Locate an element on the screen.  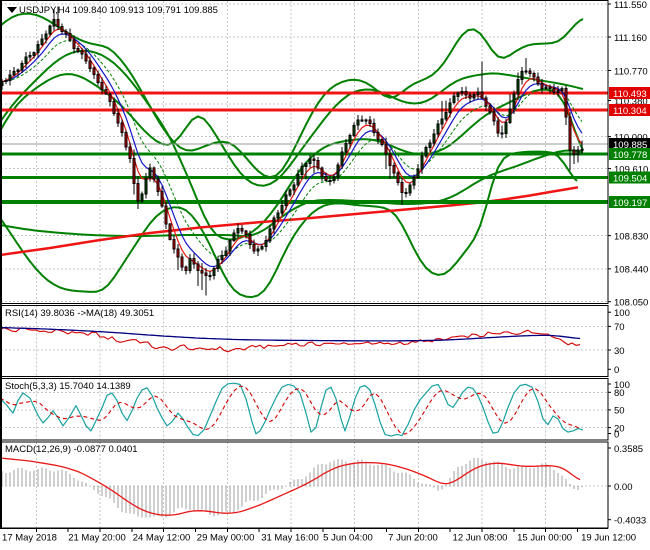
svg-text: 110.000 is located at coordinates (631, 137).